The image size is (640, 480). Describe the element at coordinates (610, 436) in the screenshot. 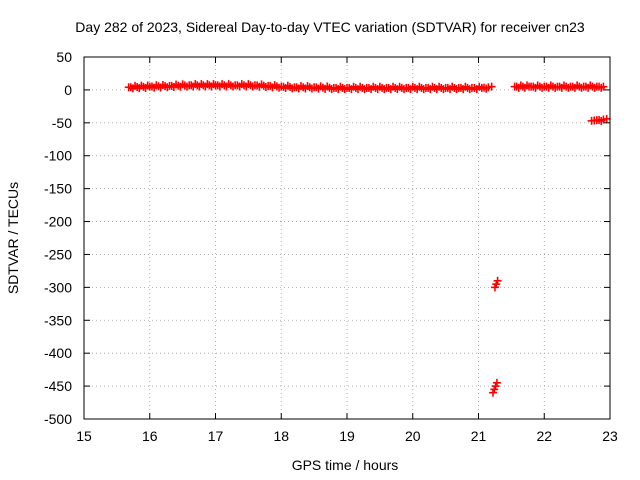

I see `x-tick-label: 23` at that location.